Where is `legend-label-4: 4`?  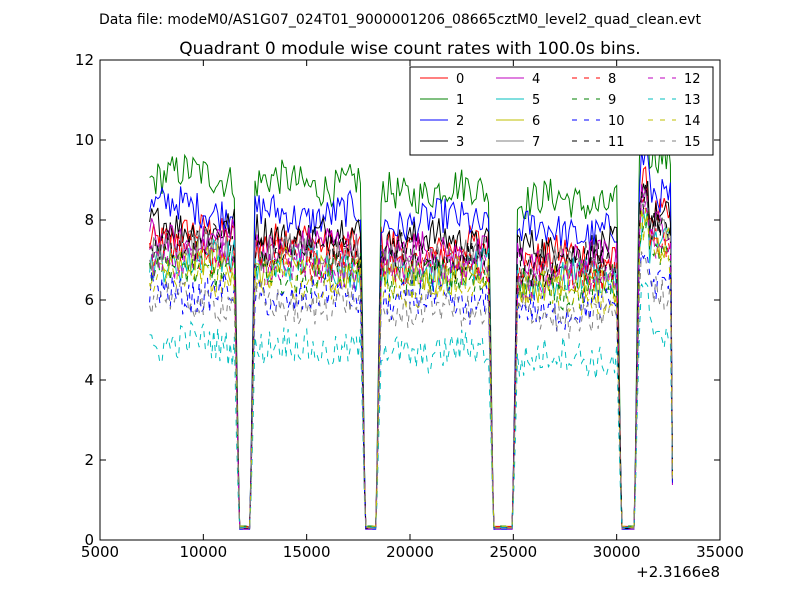
legend-label-4: 4 is located at coordinates (536, 79).